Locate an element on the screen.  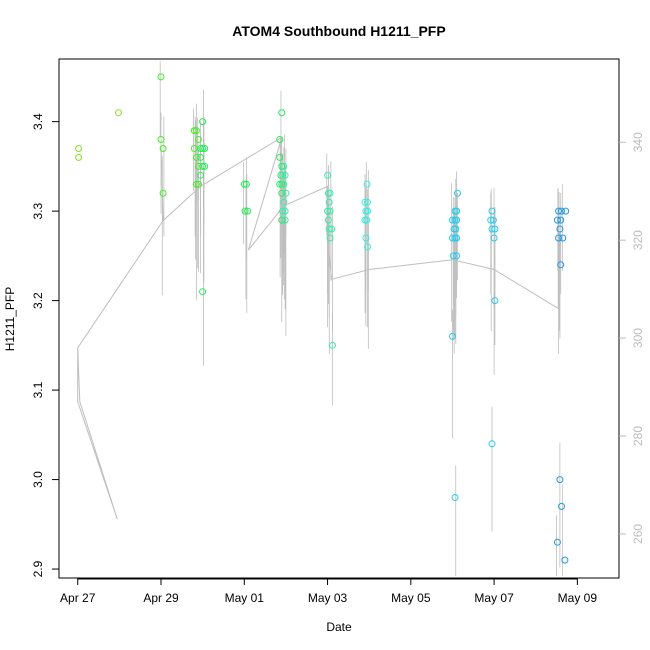
y-tick-label: 3.0 is located at coordinates (38, 479).